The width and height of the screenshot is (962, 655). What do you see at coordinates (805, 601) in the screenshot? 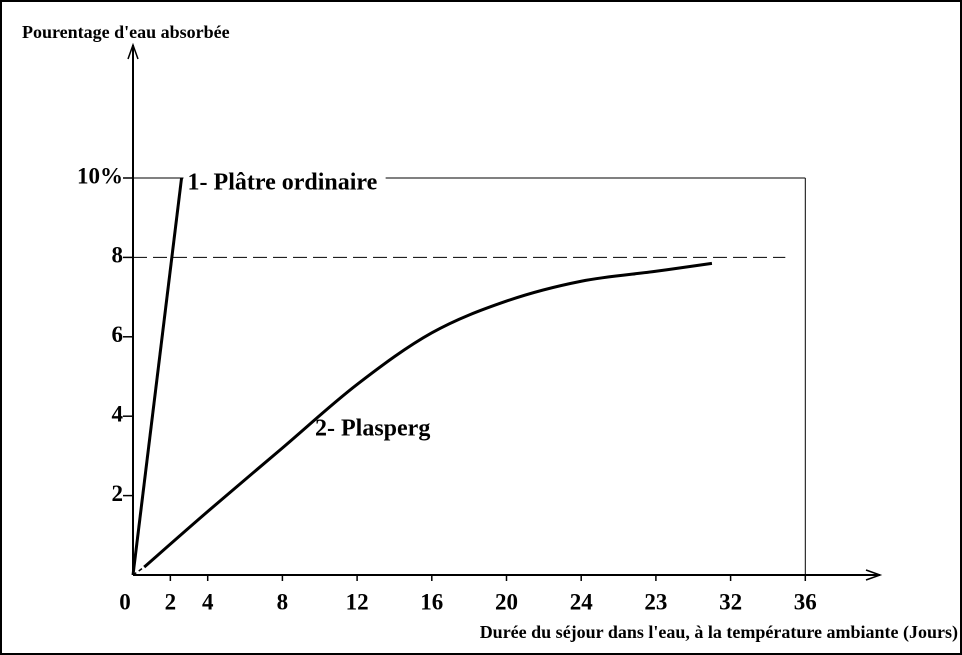
I see `x-tick-label: 36` at bounding box center [805, 601].